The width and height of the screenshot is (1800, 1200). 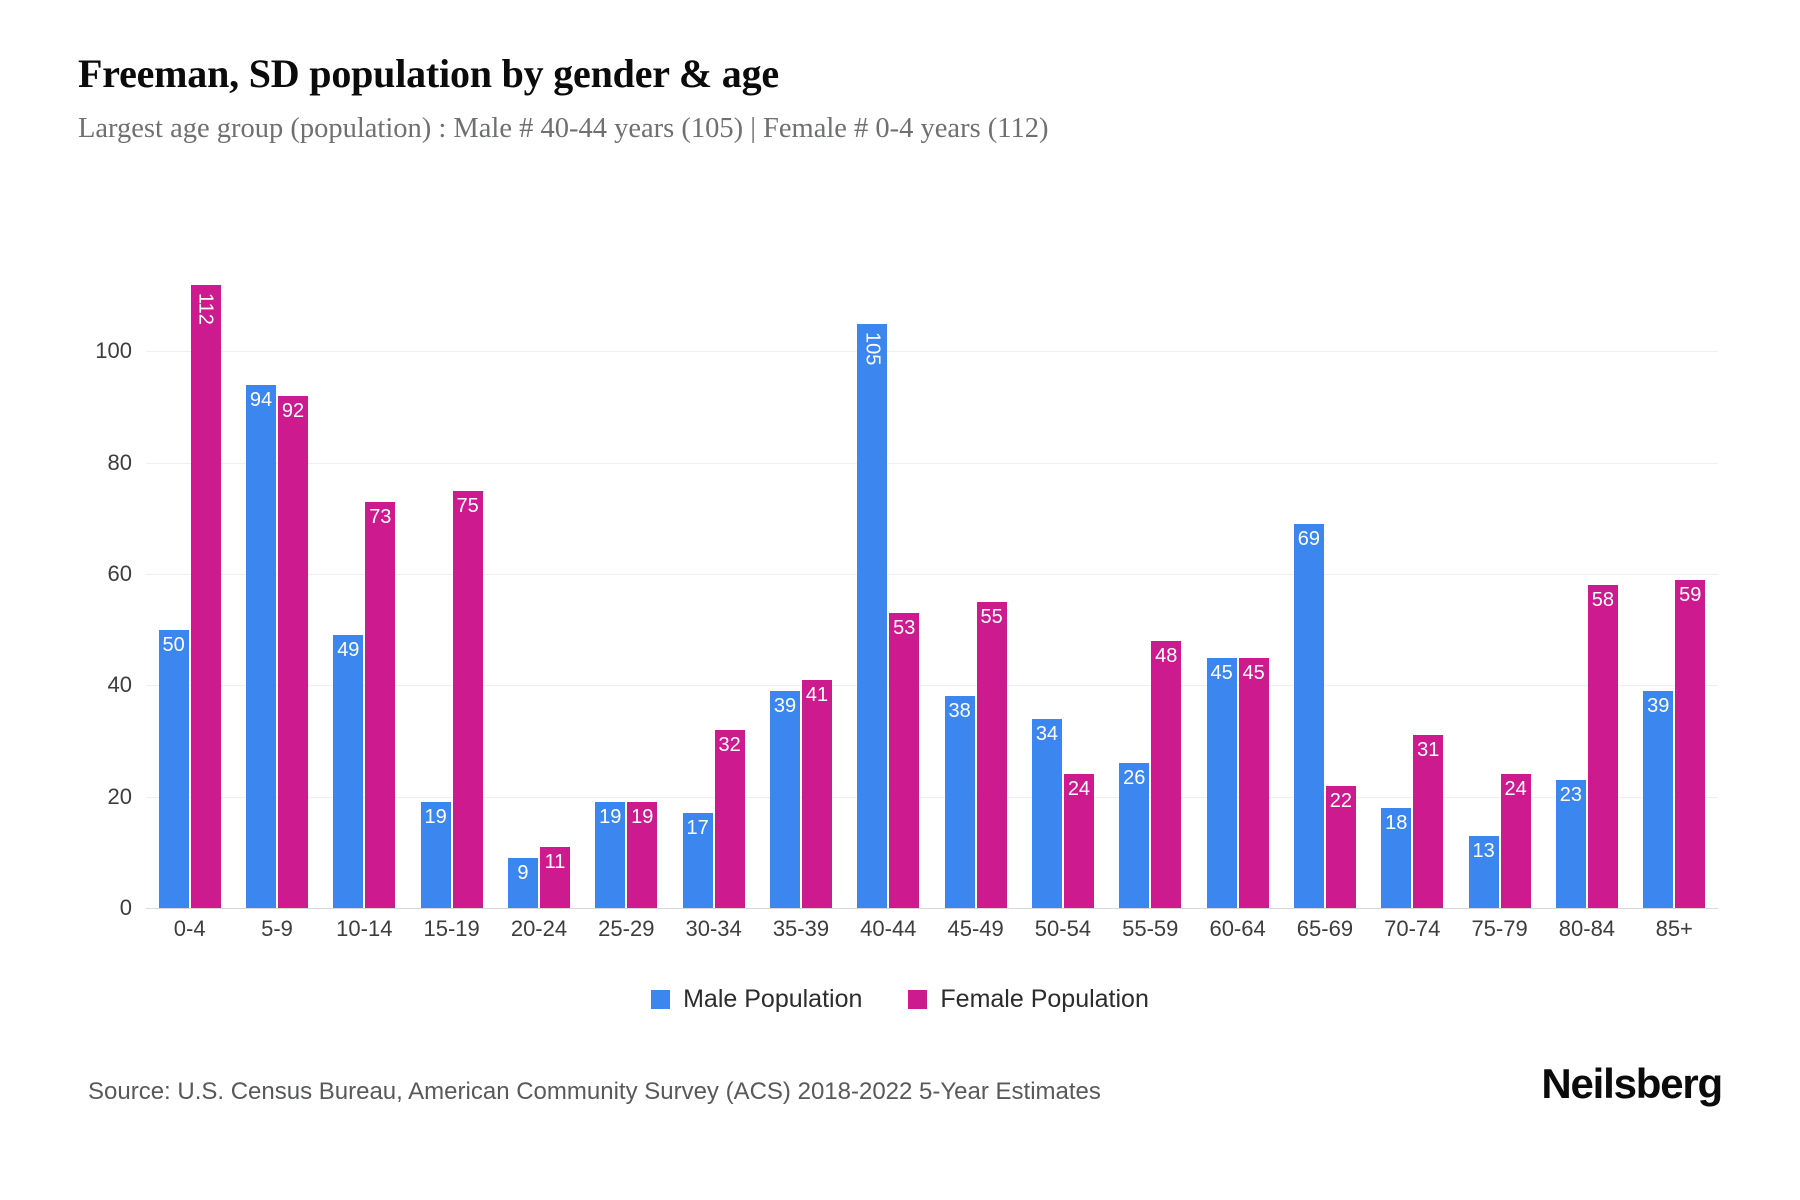 I want to click on bar-male: 105, so click(x=872, y=615).